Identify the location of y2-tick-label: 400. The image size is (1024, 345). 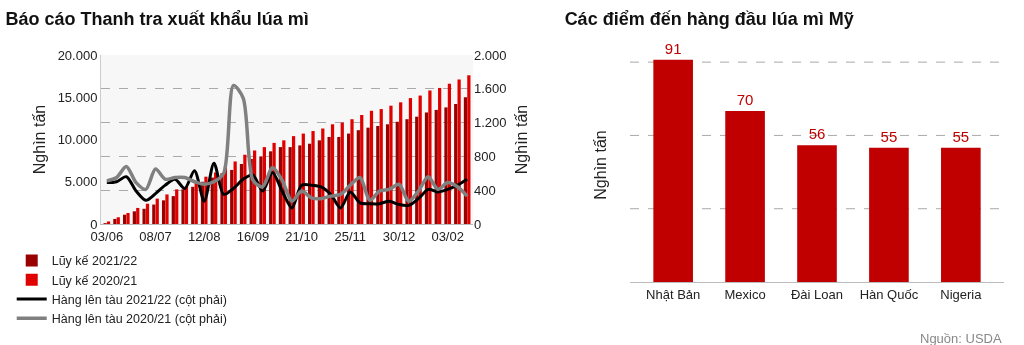
(485, 190).